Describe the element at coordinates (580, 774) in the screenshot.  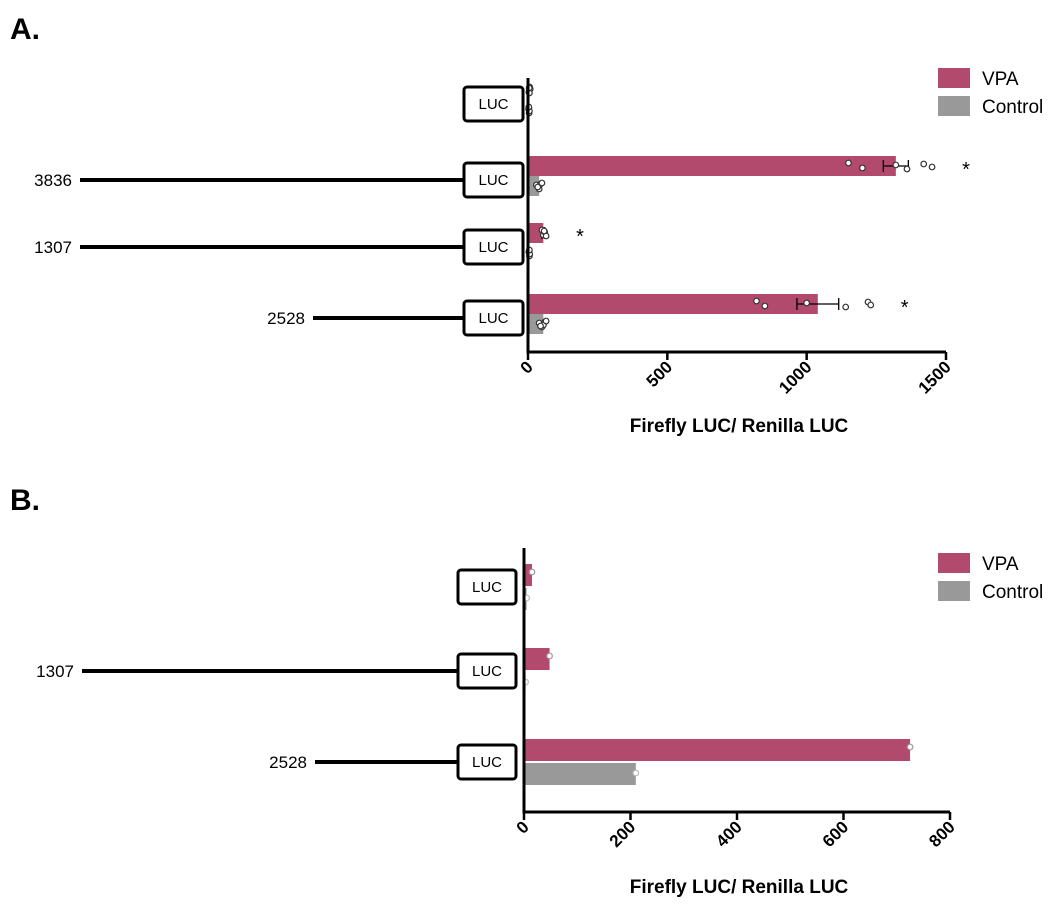
I see `control-bar` at that location.